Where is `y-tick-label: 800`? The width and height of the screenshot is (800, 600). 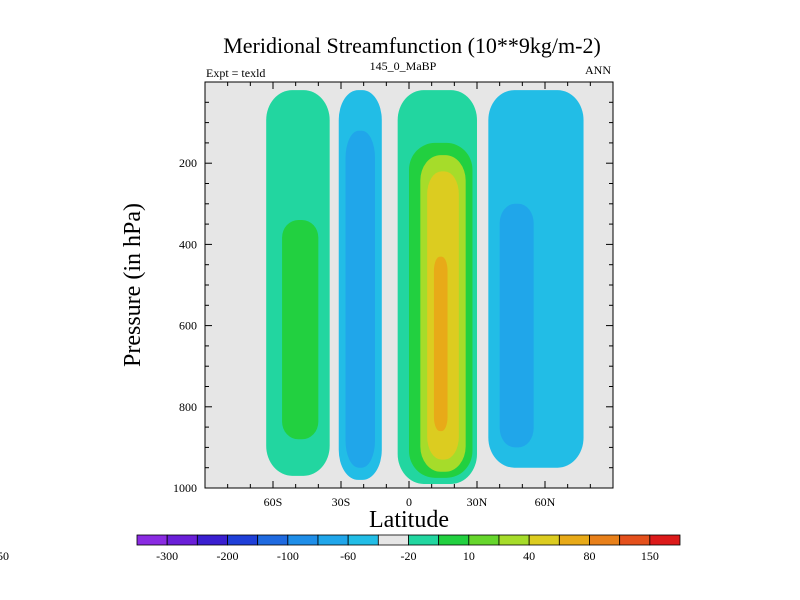 y-tick-label: 800 is located at coordinates (188, 407).